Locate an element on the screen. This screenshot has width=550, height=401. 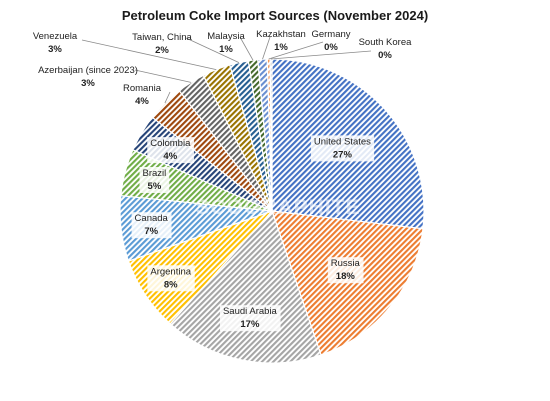
leader-line-azerbaijan-since-2023 is located at coordinates (162, 76).